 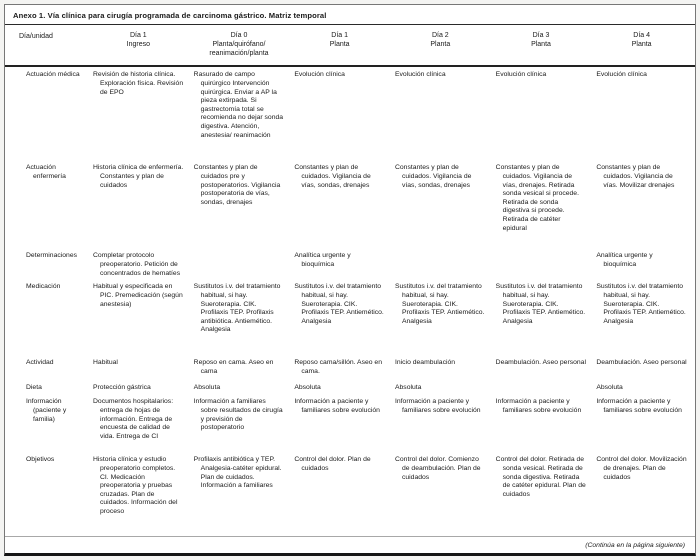 I want to click on table-cell: Habitual, so click(x=105, y=363).